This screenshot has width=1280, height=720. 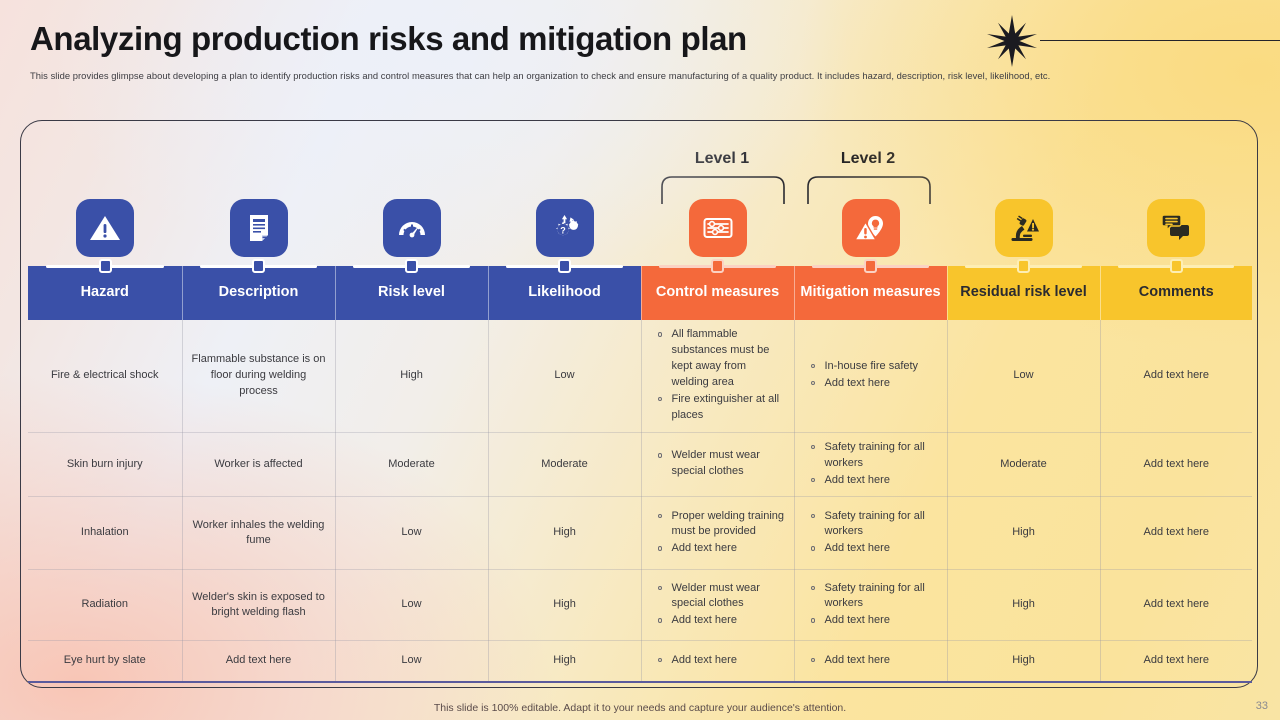 What do you see at coordinates (259, 293) in the screenshot?
I see `column-header-description: Description` at bounding box center [259, 293].